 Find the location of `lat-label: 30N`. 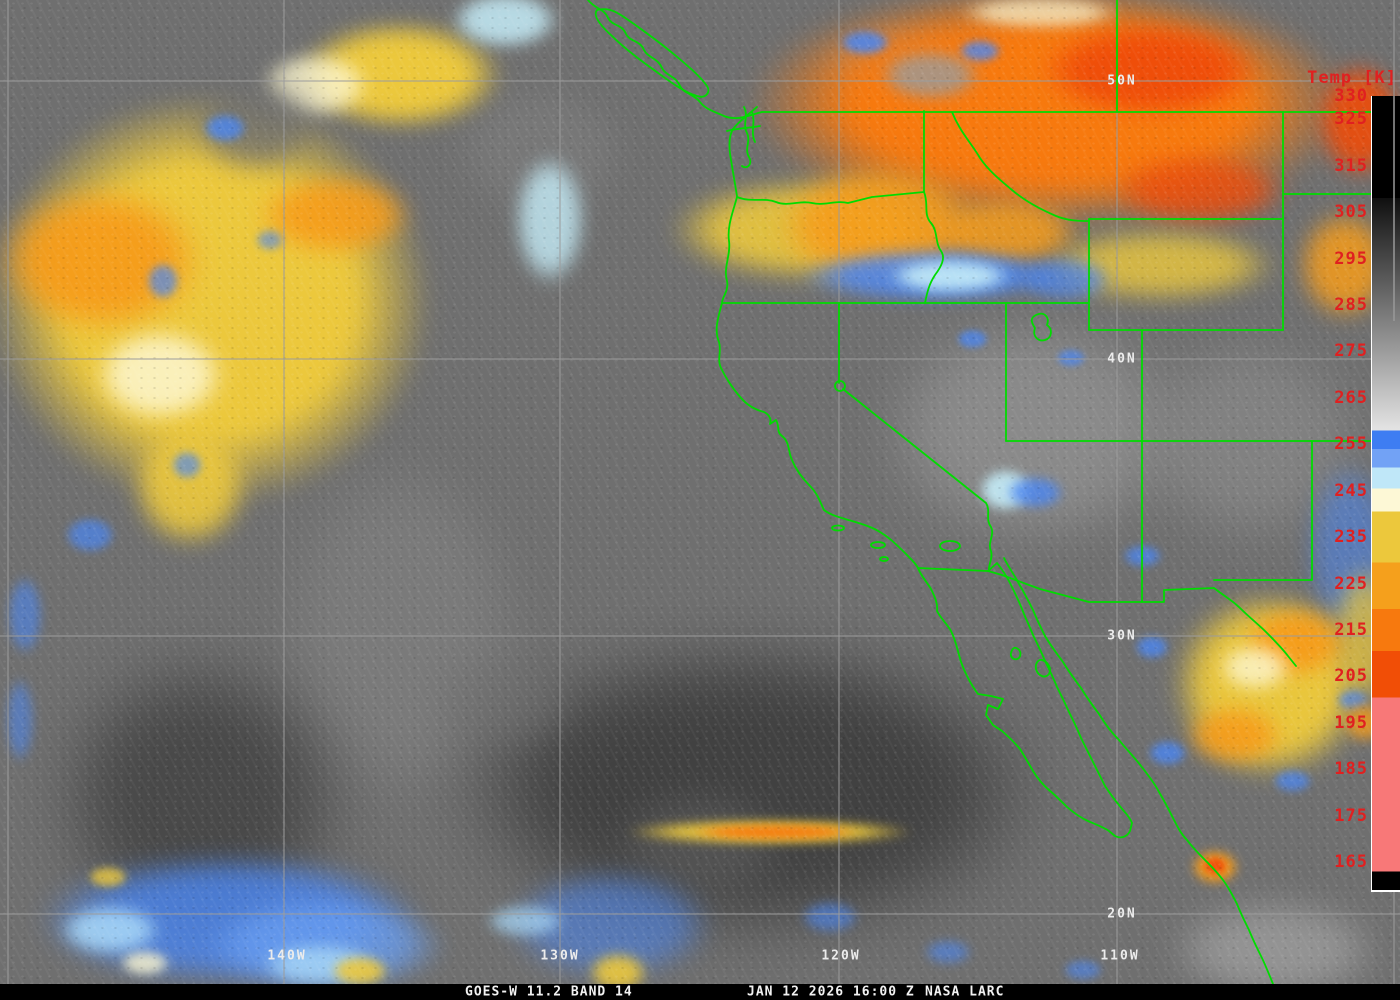

lat-label: 30N is located at coordinates (1122, 636).